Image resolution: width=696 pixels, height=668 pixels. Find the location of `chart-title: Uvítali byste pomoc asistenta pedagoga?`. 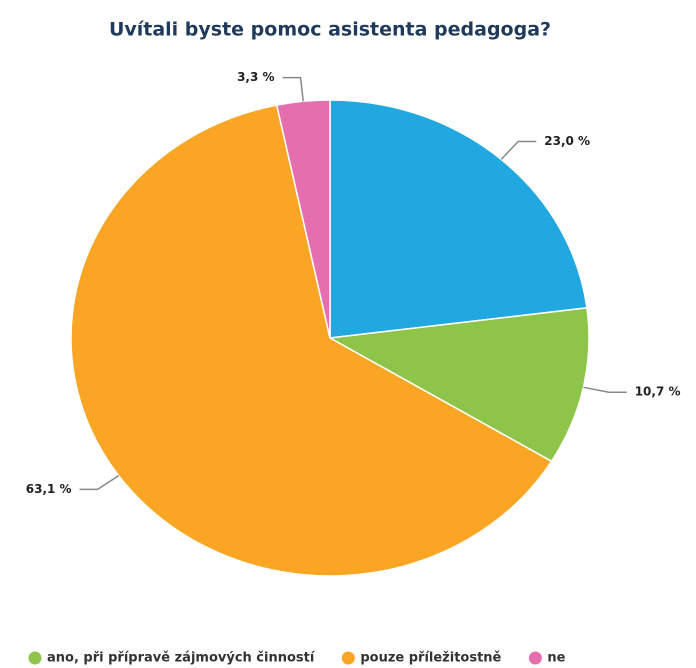

chart-title: Uvítali byste pomoc asistenta pedagoga? is located at coordinates (330, 30).